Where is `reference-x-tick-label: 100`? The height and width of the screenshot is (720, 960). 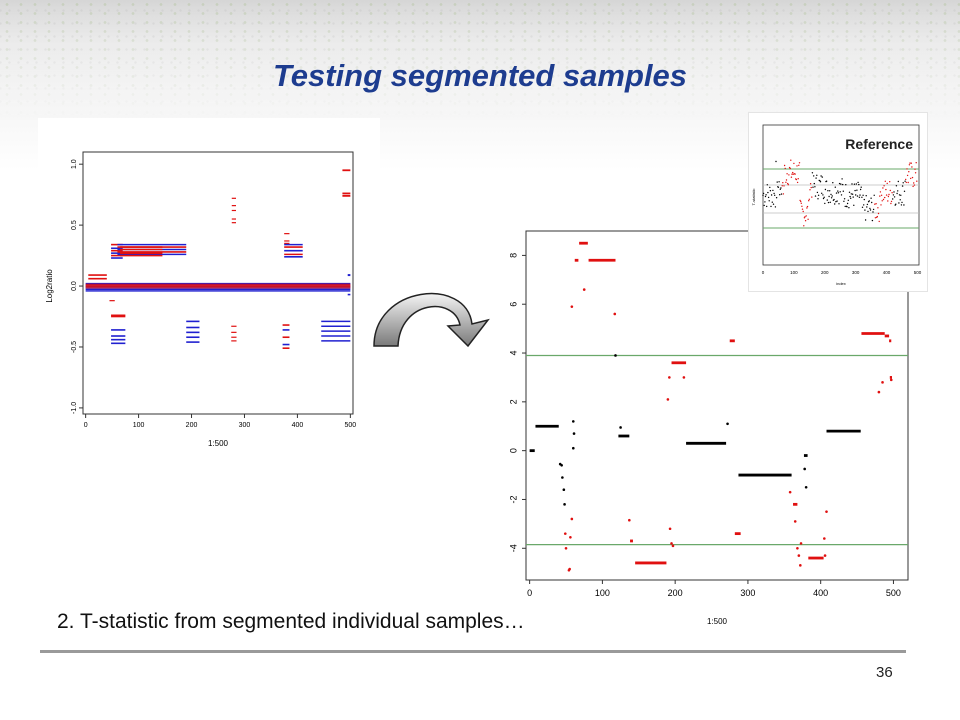
reference-x-tick-label: 100 is located at coordinates (794, 272).